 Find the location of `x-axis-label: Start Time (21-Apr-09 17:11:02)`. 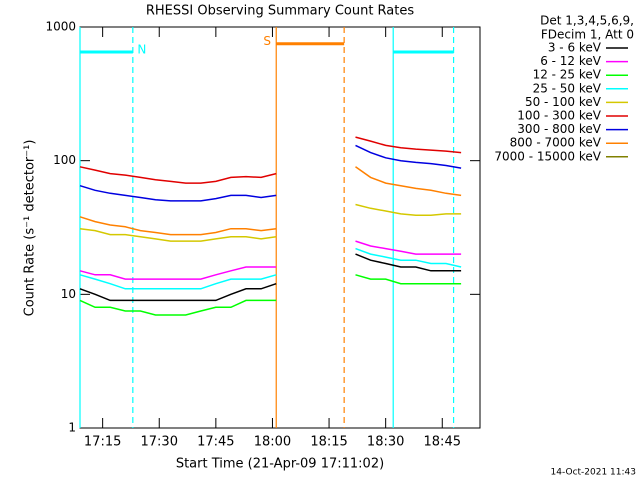

x-axis-label: Start Time (21-Apr-09 17:11:02) is located at coordinates (280, 464).